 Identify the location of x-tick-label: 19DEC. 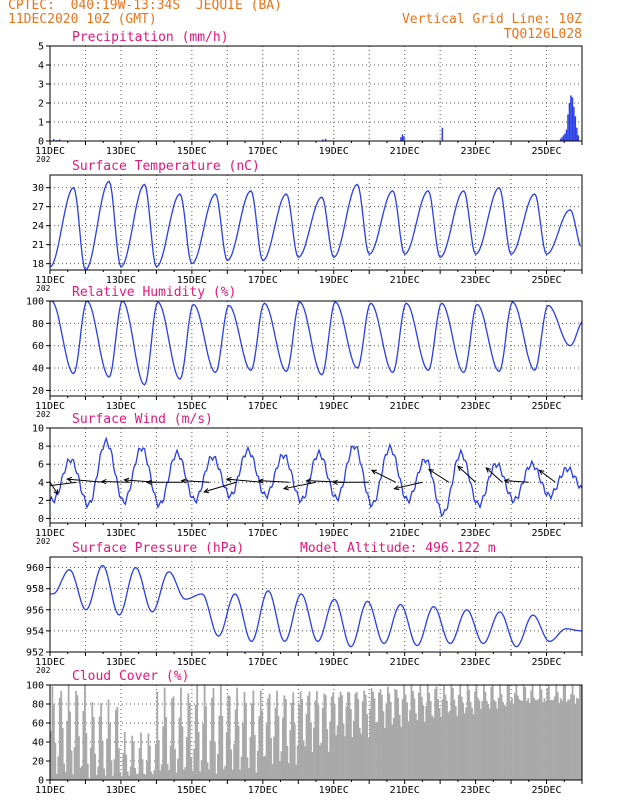
(334, 533).